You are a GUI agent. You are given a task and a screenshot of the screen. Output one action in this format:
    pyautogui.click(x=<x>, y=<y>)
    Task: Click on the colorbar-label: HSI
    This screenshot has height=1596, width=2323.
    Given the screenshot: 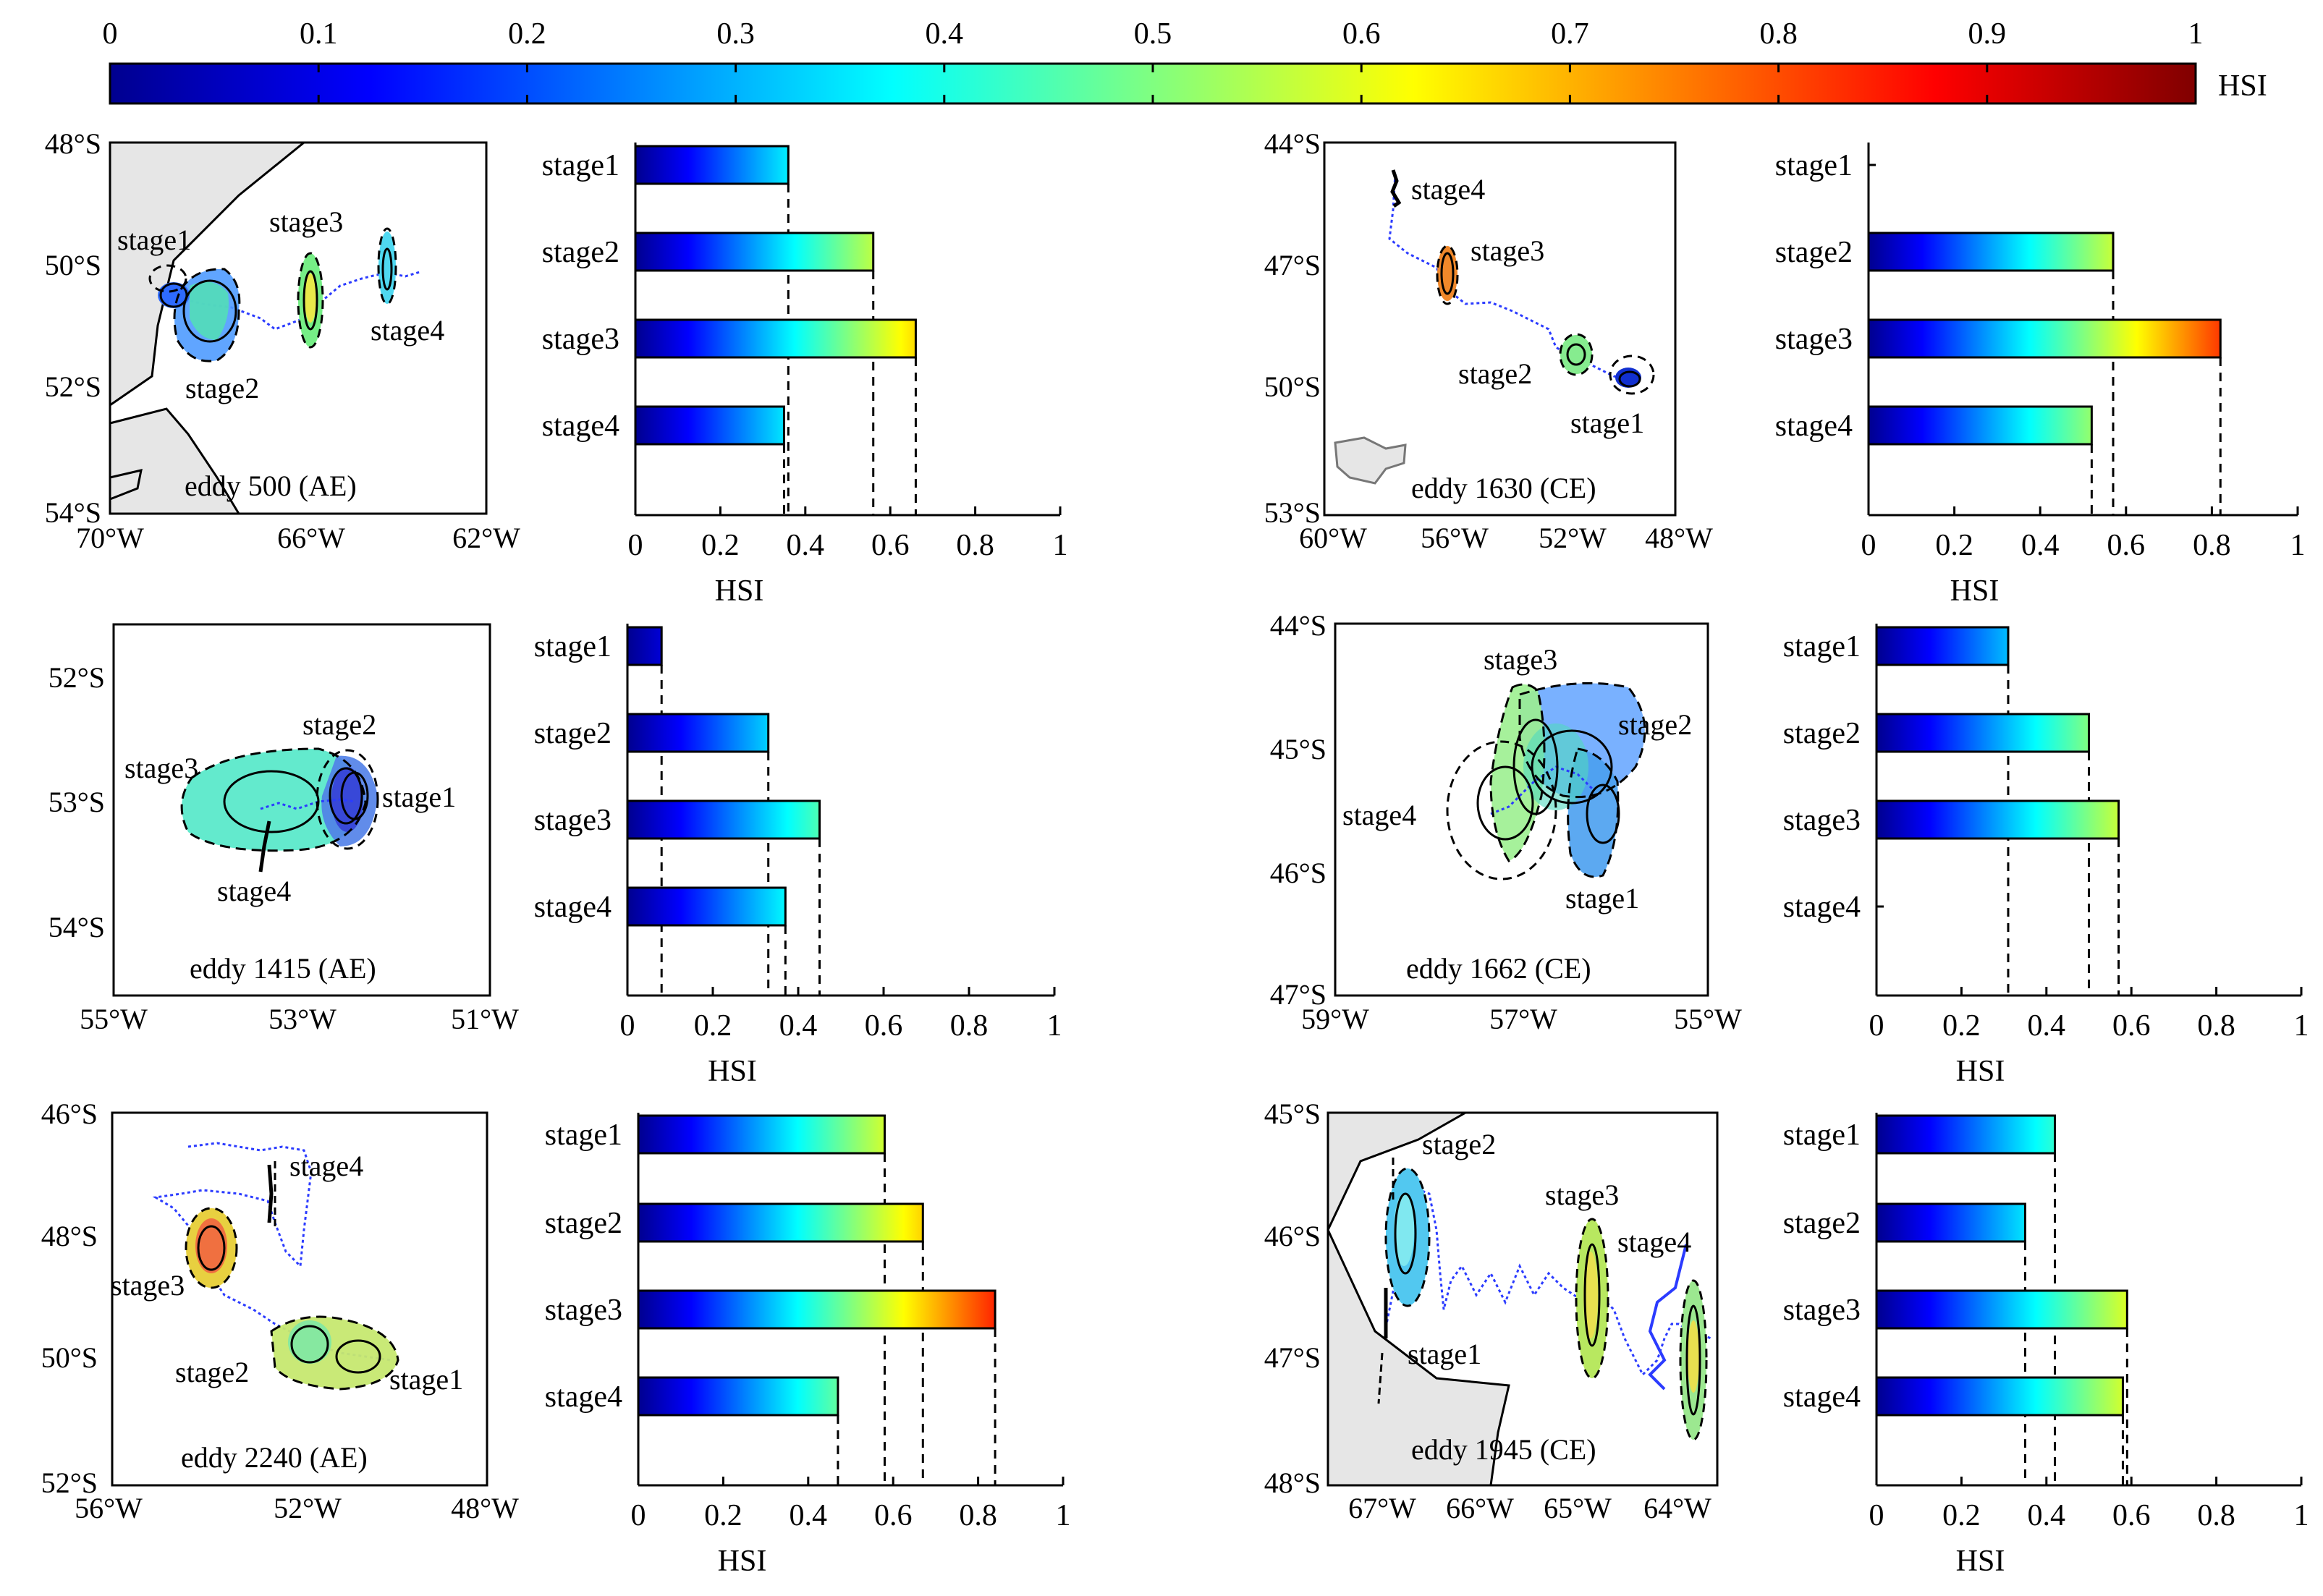 What is the action you would take?
    pyautogui.click(x=2242, y=86)
    